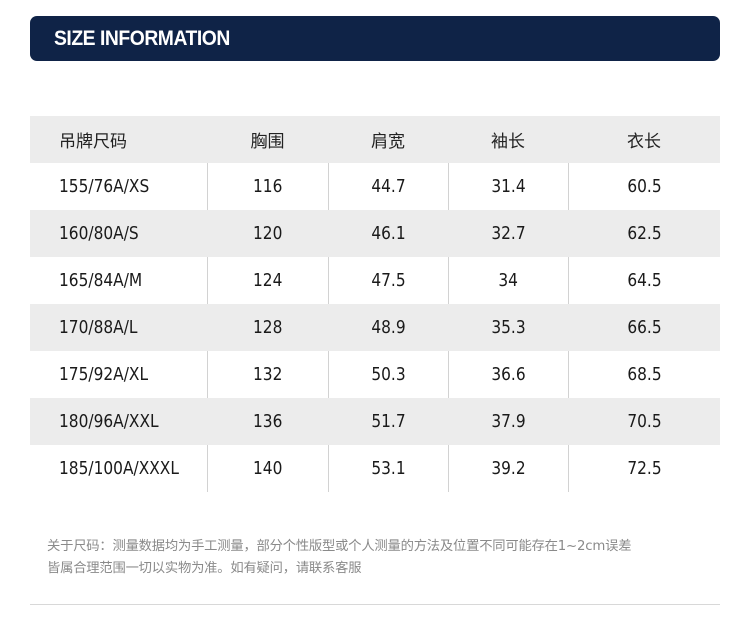 Image resolution: width=750 pixels, height=626 pixels. What do you see at coordinates (388, 139) in the screenshot?
I see `column-header-shoulder: 肩宽` at bounding box center [388, 139].